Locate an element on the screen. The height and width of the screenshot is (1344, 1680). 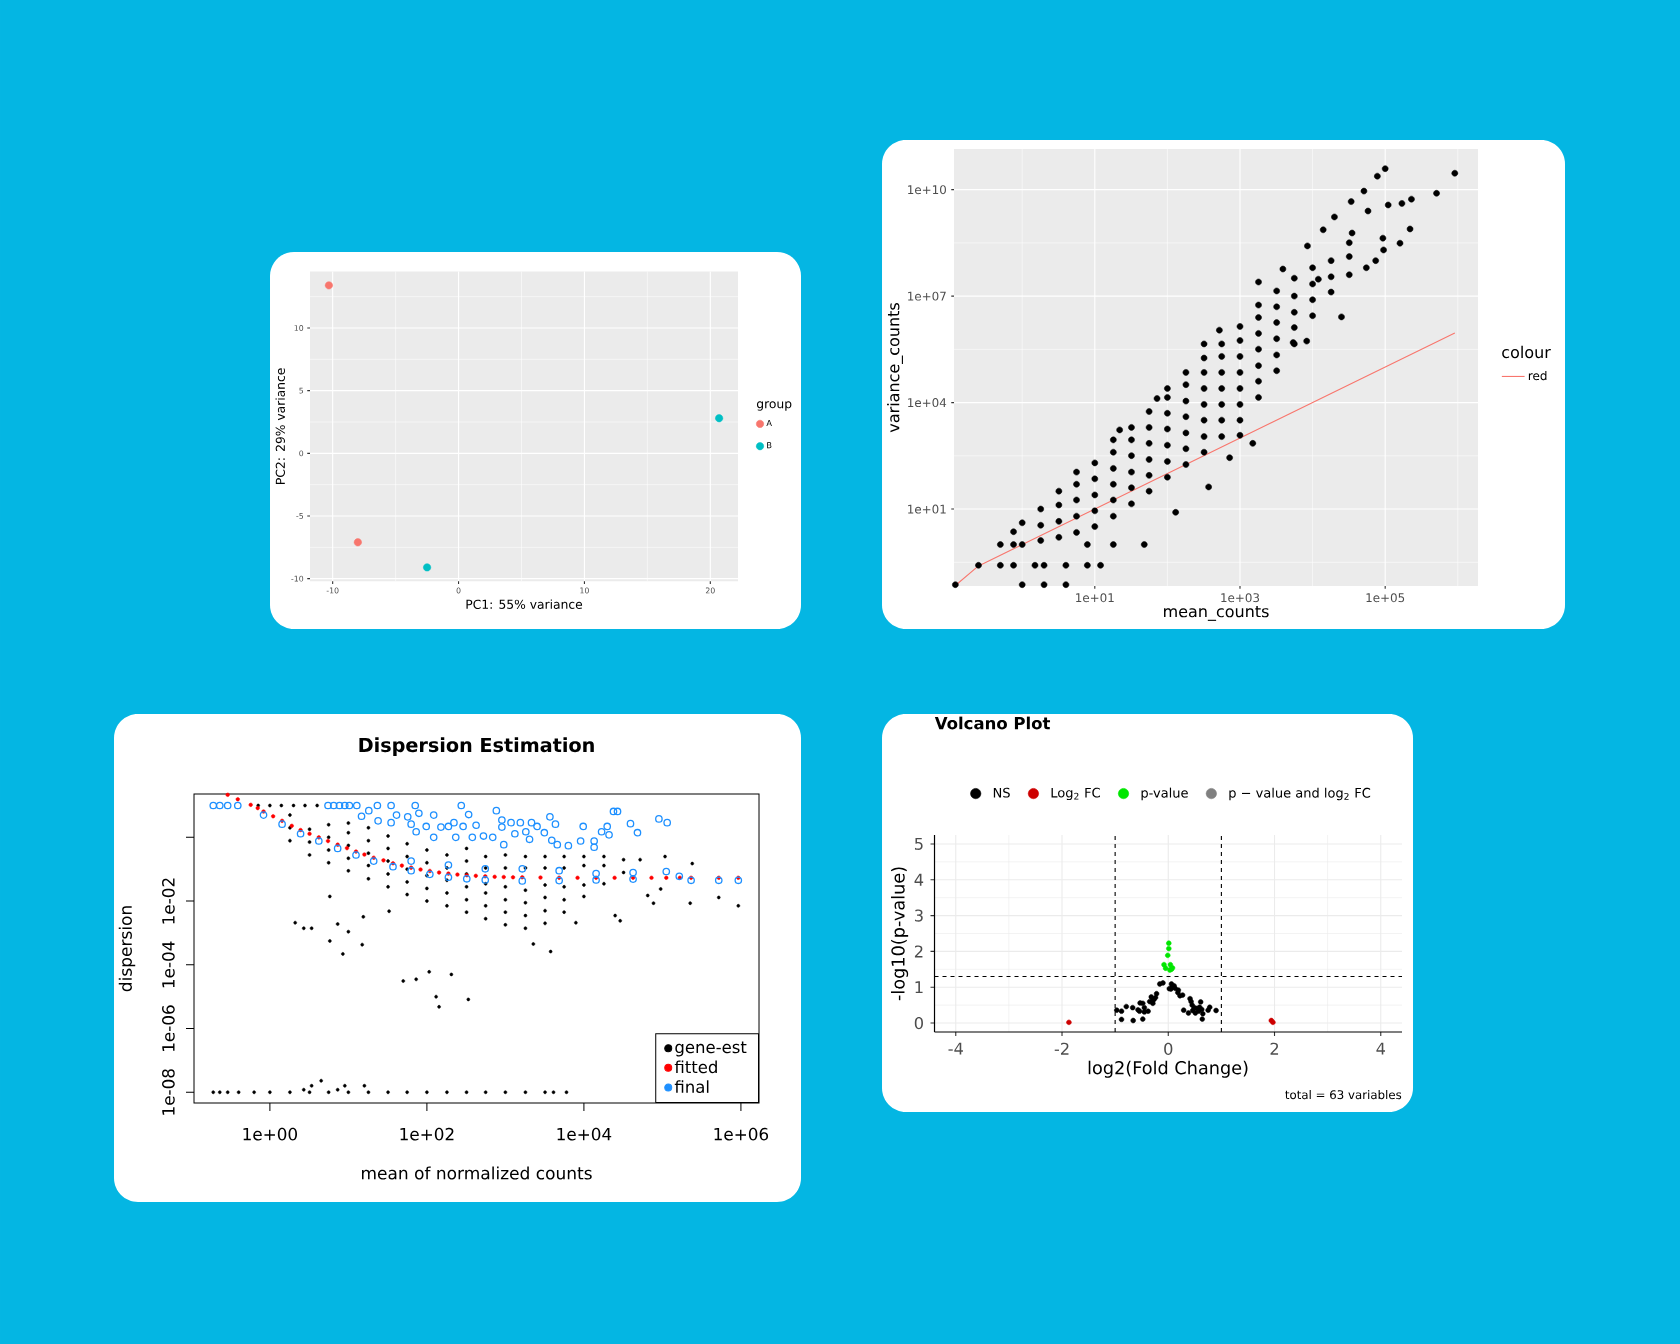
y-tick-label: 1e-08 is located at coordinates (168, 1092).